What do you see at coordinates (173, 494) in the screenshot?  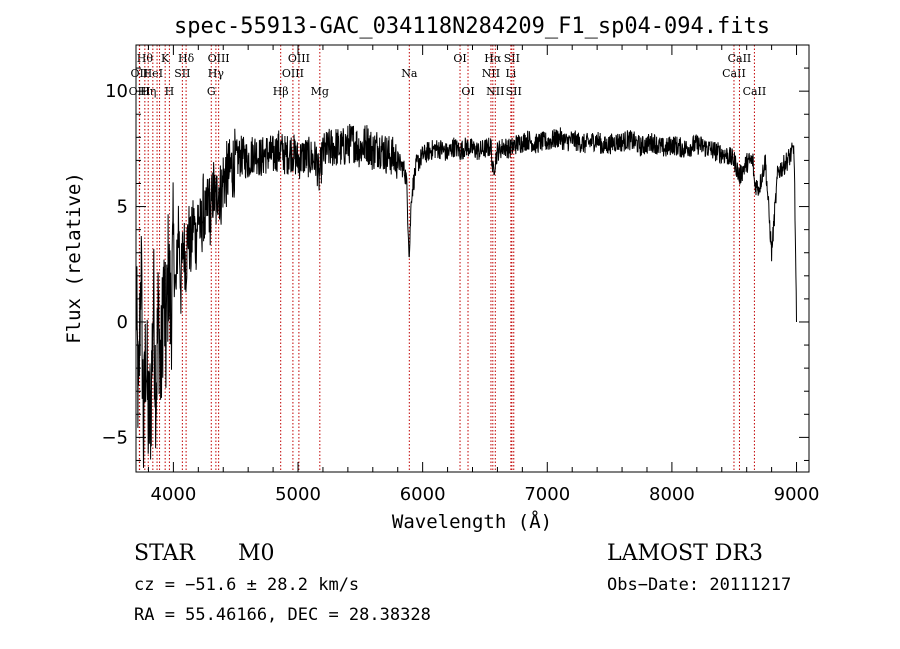 I see `x-tick-label: 4000` at bounding box center [173, 494].